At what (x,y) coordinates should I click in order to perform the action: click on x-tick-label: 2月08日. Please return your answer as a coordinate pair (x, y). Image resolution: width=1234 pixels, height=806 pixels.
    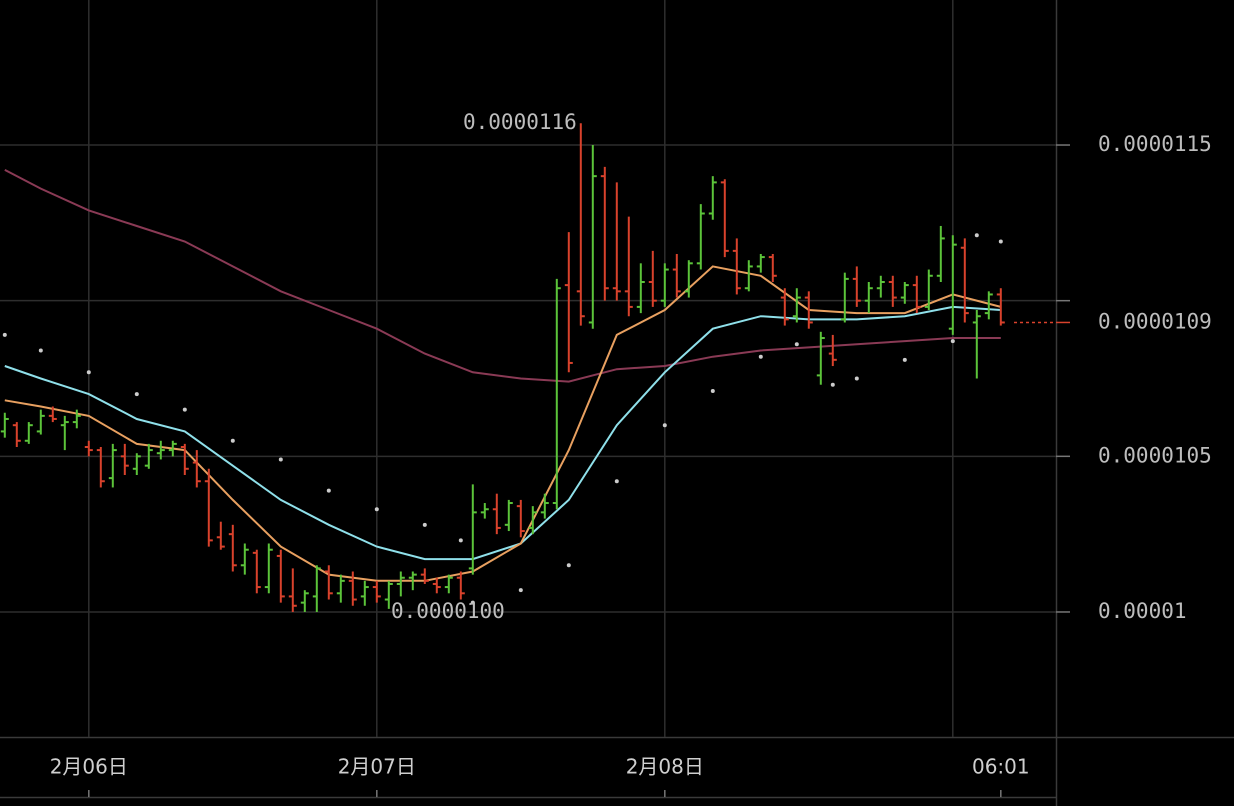
    Looking at the image, I should click on (665, 767).